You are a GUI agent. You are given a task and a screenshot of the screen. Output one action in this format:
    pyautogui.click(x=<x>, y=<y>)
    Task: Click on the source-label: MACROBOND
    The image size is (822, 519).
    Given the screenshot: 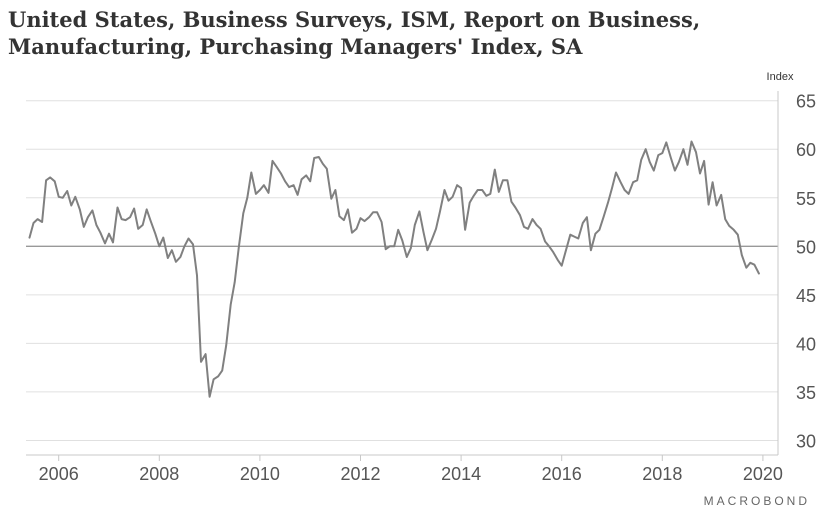 What is the action you would take?
    pyautogui.click(x=757, y=501)
    